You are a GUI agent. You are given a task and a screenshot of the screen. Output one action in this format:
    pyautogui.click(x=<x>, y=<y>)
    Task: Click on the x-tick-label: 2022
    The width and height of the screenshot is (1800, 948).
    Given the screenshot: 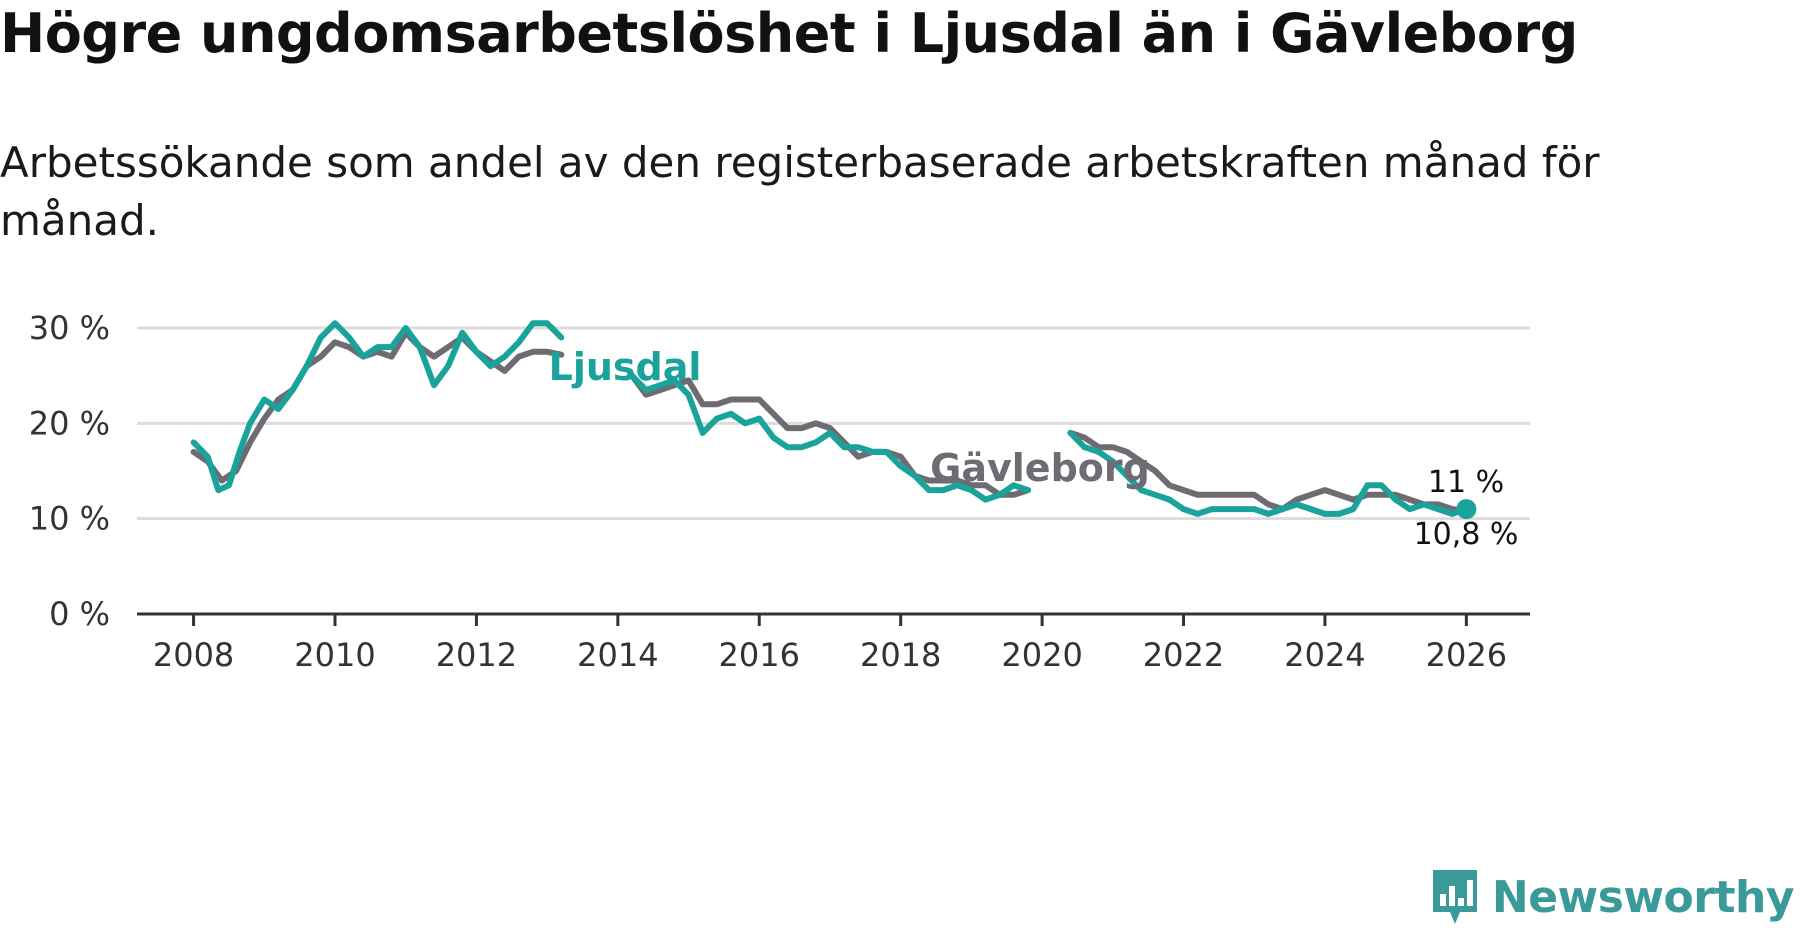 What is the action you would take?
    pyautogui.click(x=1183, y=655)
    